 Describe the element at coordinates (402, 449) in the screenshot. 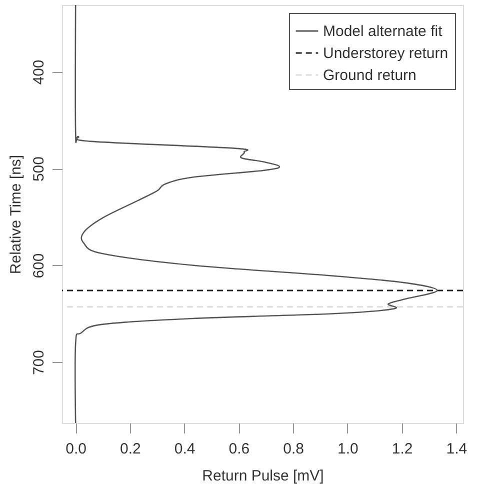

I see `x-tick-label: 1.2` at that location.